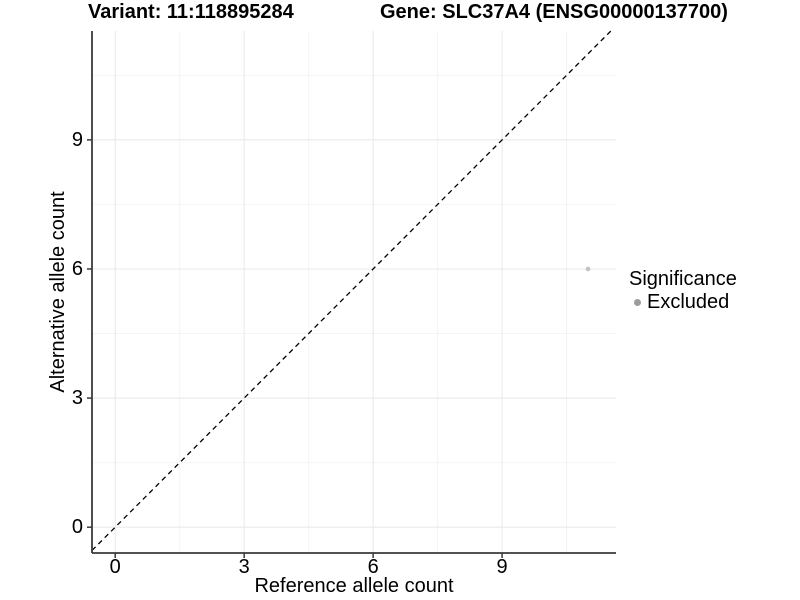 The image size is (800, 600). What do you see at coordinates (77, 398) in the screenshot?
I see `y-tick-label: 3` at bounding box center [77, 398].